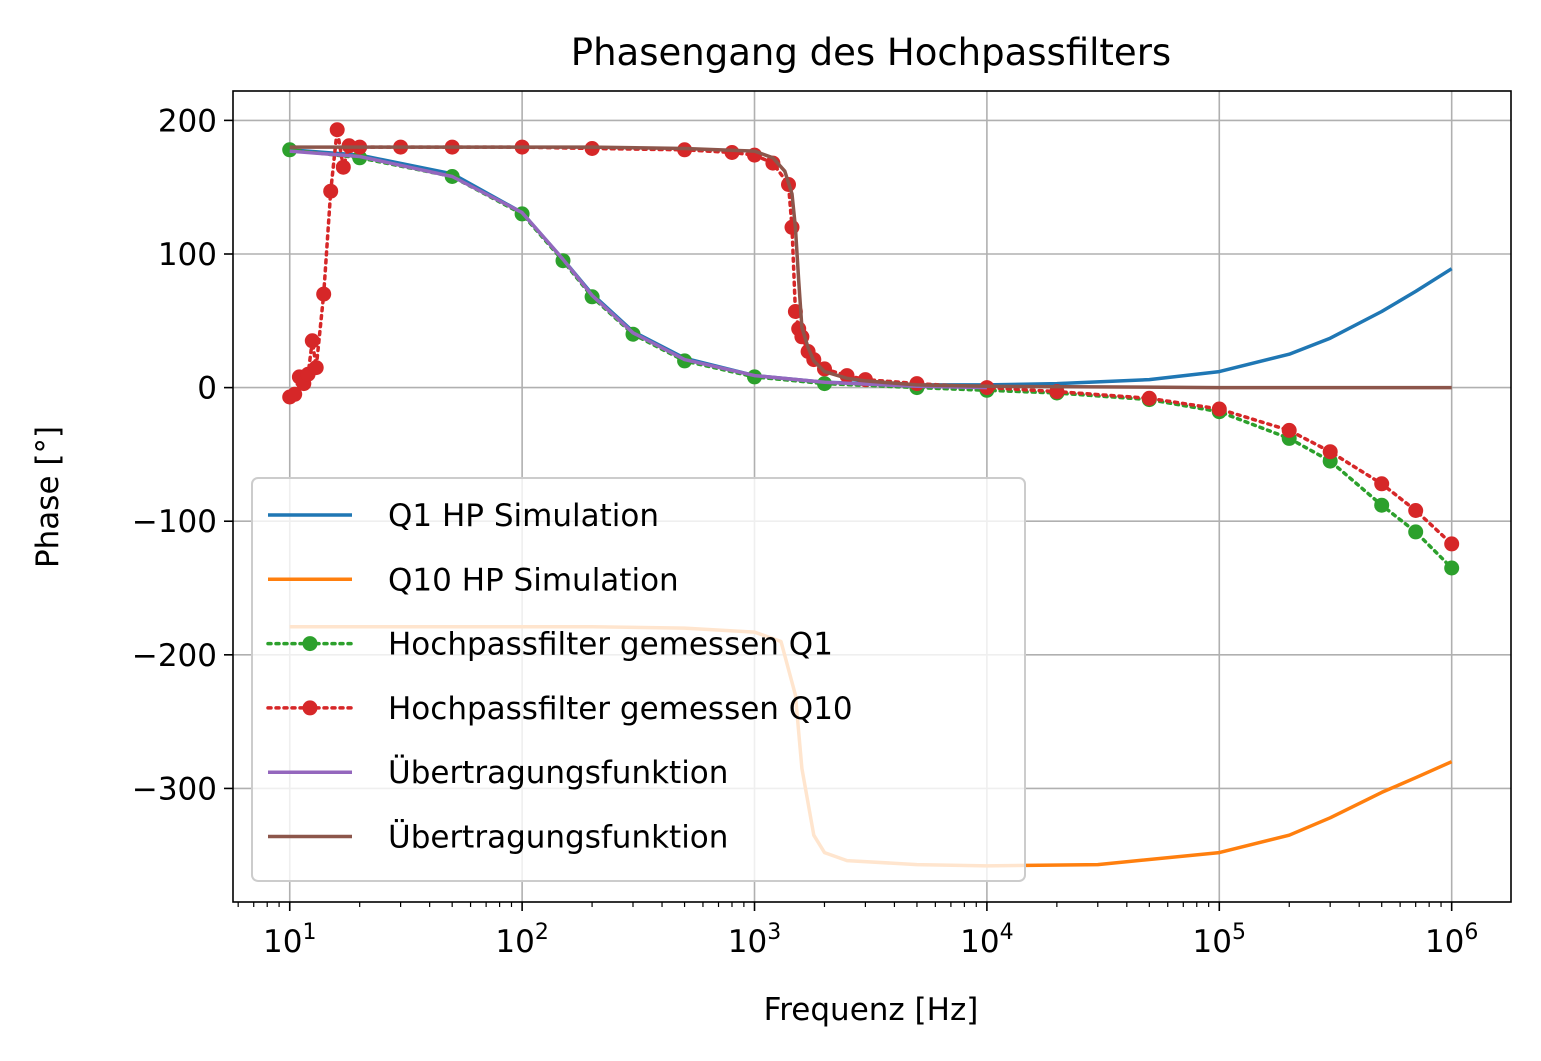 The width and height of the screenshot is (1541, 1061). Describe the element at coordinates (754, 940) in the screenshot. I see `x-tick-label: 10³` at that location.